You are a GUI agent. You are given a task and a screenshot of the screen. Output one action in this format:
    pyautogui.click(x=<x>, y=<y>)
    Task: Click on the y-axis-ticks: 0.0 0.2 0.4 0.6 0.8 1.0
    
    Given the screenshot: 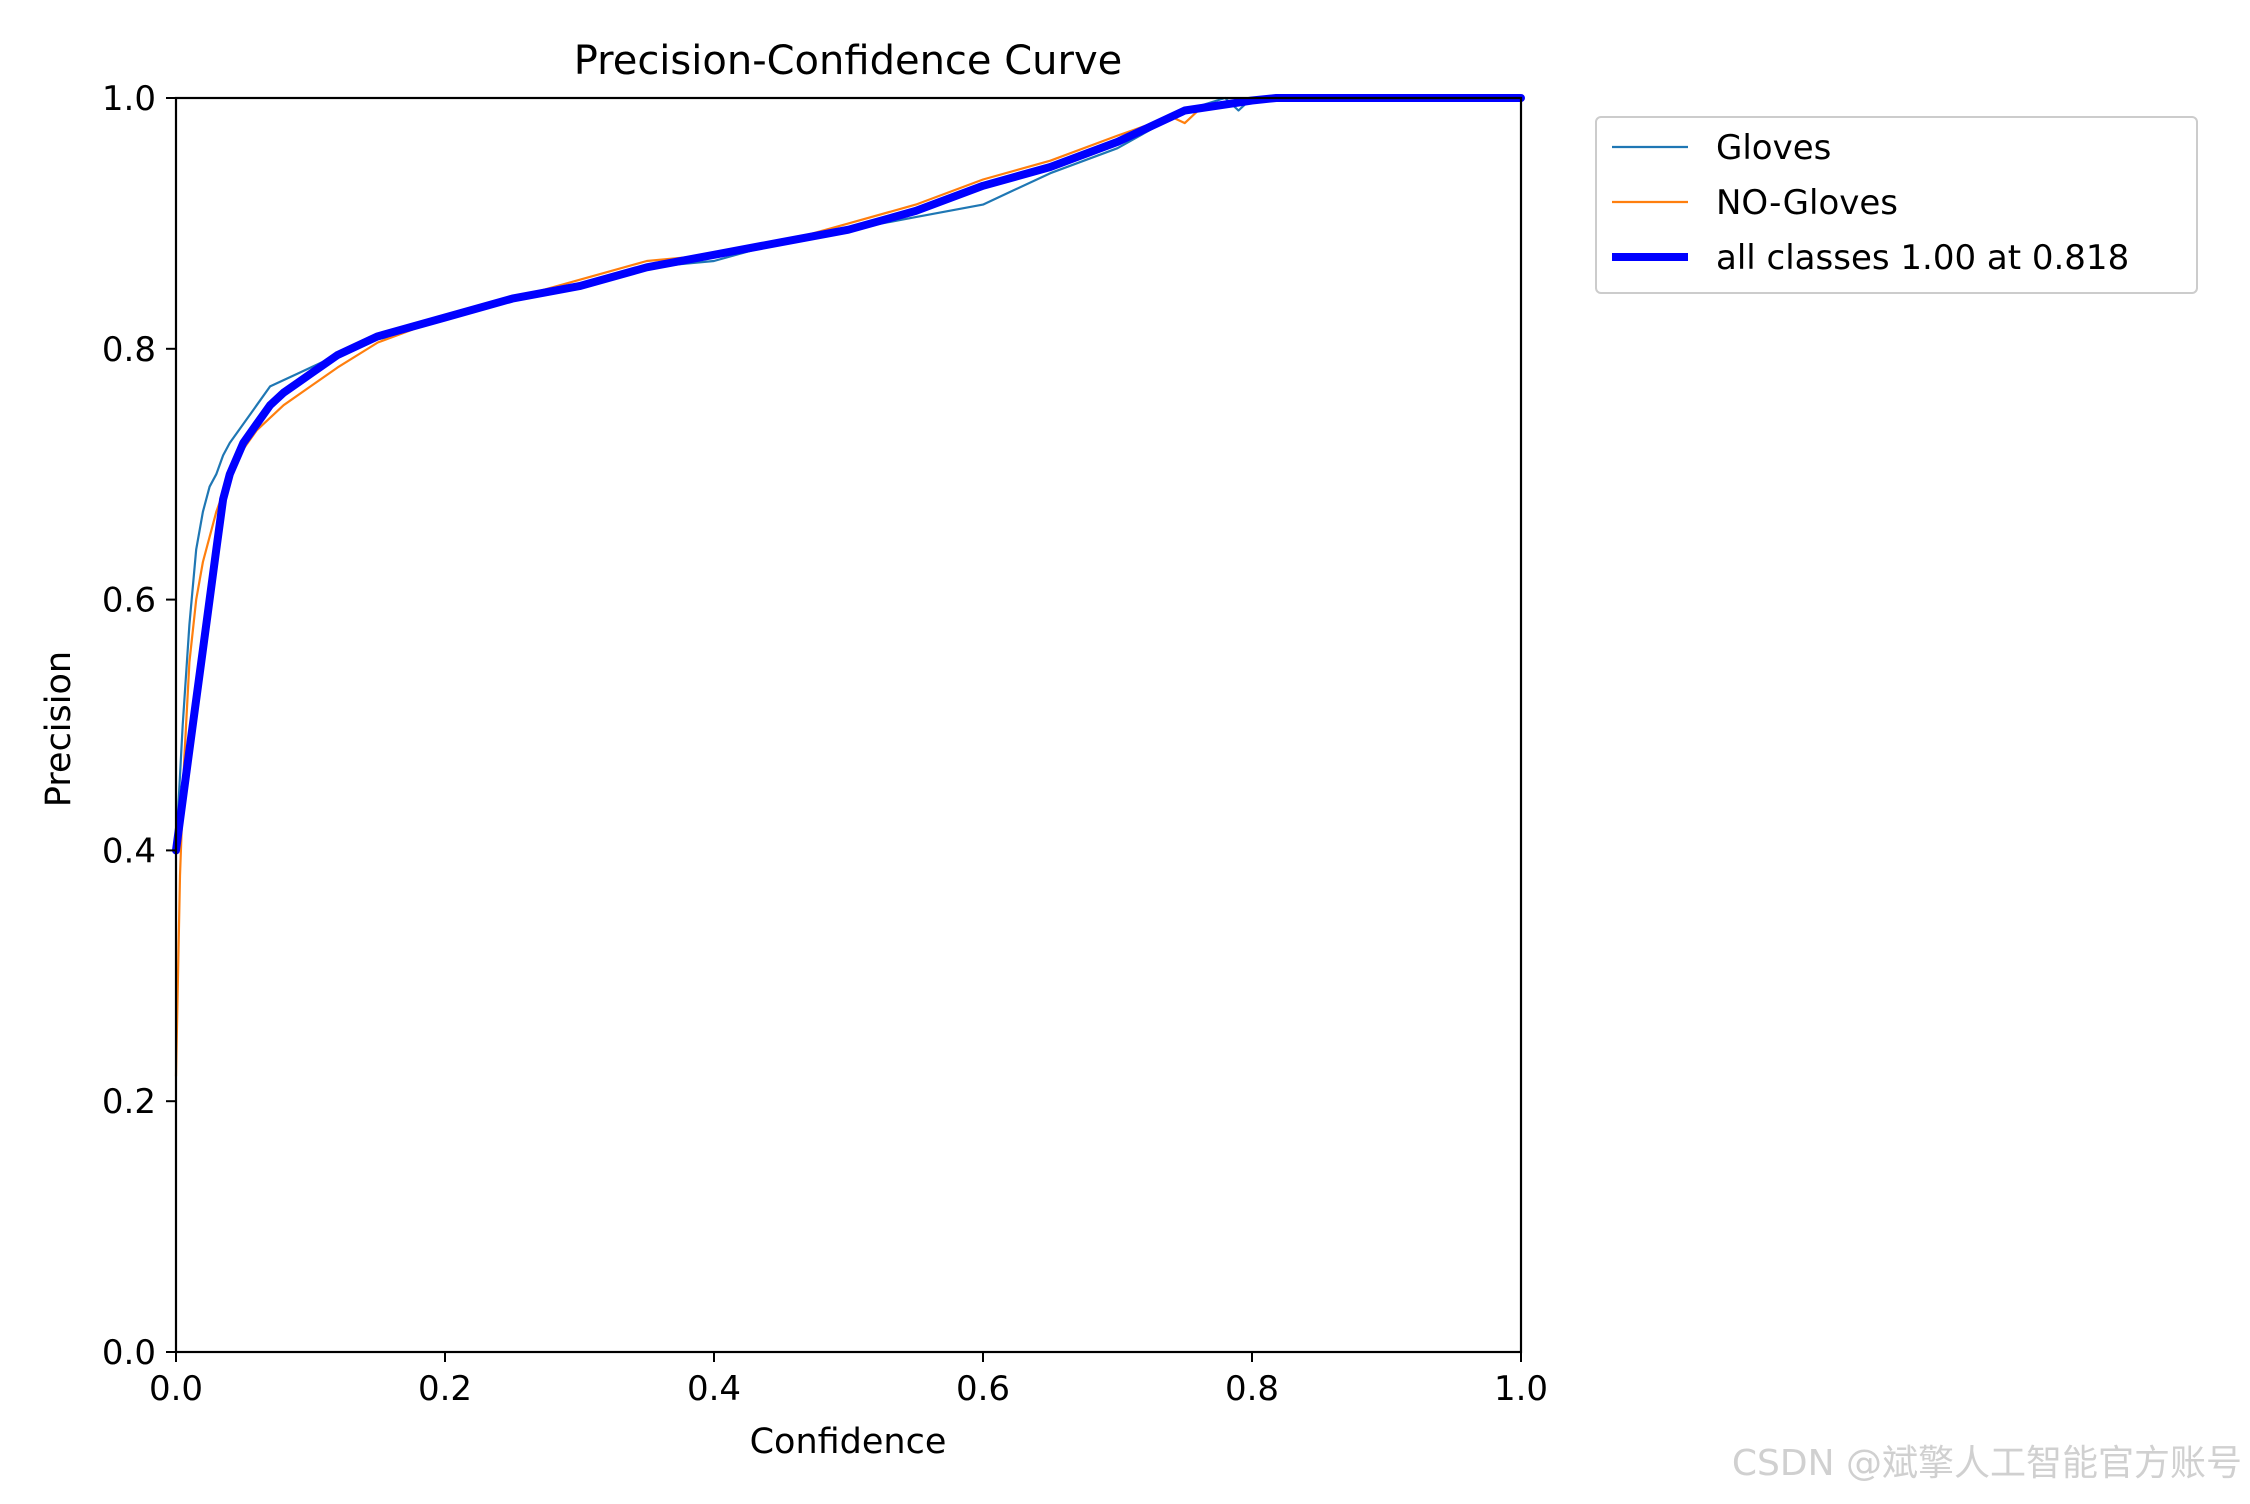 What is the action you would take?
    pyautogui.click(x=139, y=726)
    